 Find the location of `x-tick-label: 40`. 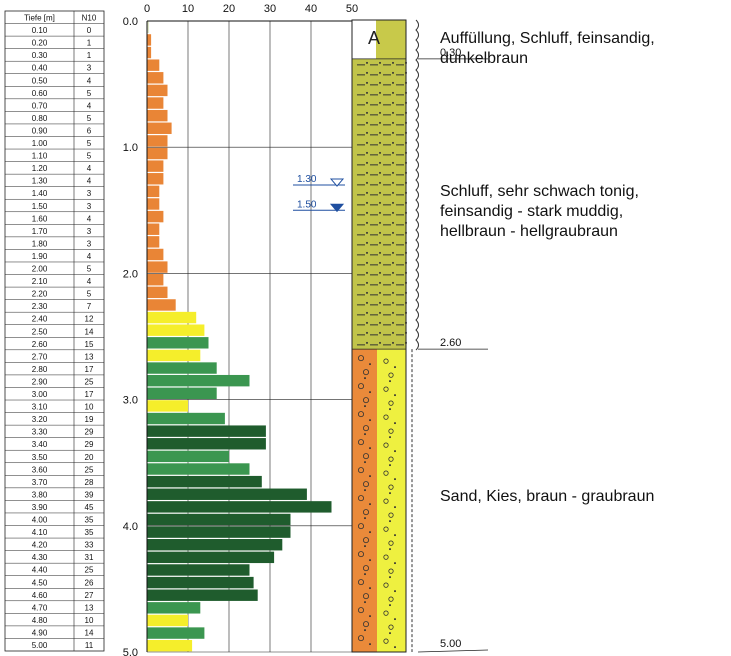

x-tick-label: 40 is located at coordinates (311, 9).